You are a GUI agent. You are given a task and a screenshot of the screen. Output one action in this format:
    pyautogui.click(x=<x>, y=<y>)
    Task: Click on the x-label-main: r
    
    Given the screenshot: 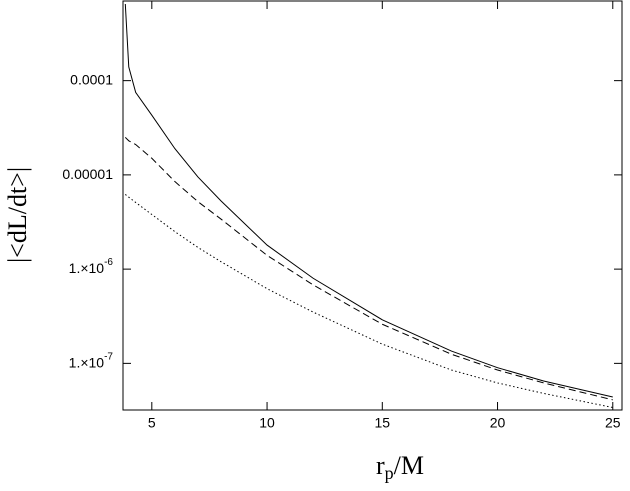 What is the action you would take?
    pyautogui.click(x=380, y=465)
    